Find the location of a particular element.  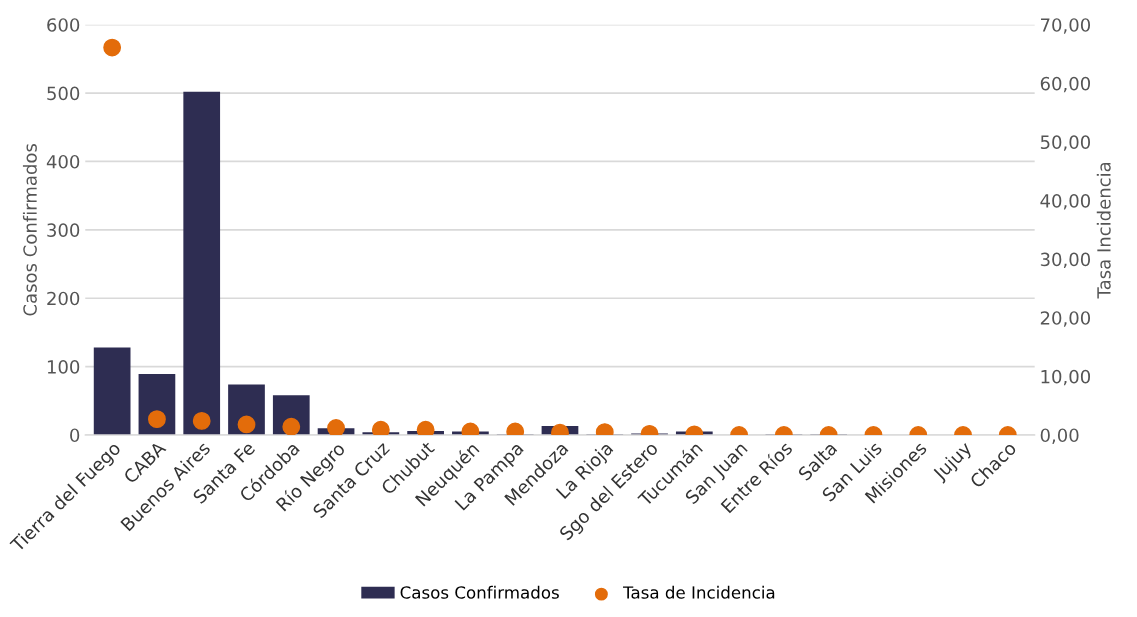

legend-label: Tasa de Incidencia is located at coordinates (699, 592).